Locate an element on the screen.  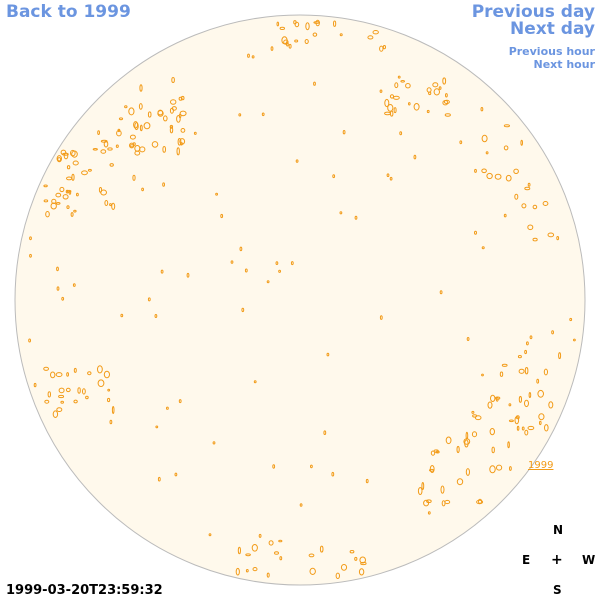
back-to-year-link: Back to 1999 is located at coordinates (68, 12).